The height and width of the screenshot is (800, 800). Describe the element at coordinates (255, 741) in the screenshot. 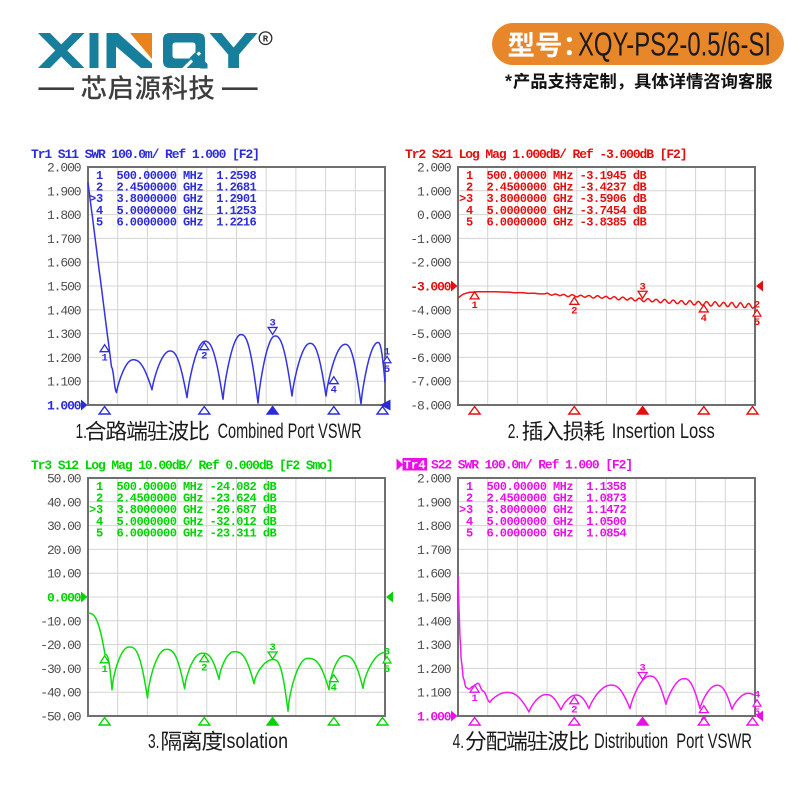

I see `svg-text: Isolation` at that location.